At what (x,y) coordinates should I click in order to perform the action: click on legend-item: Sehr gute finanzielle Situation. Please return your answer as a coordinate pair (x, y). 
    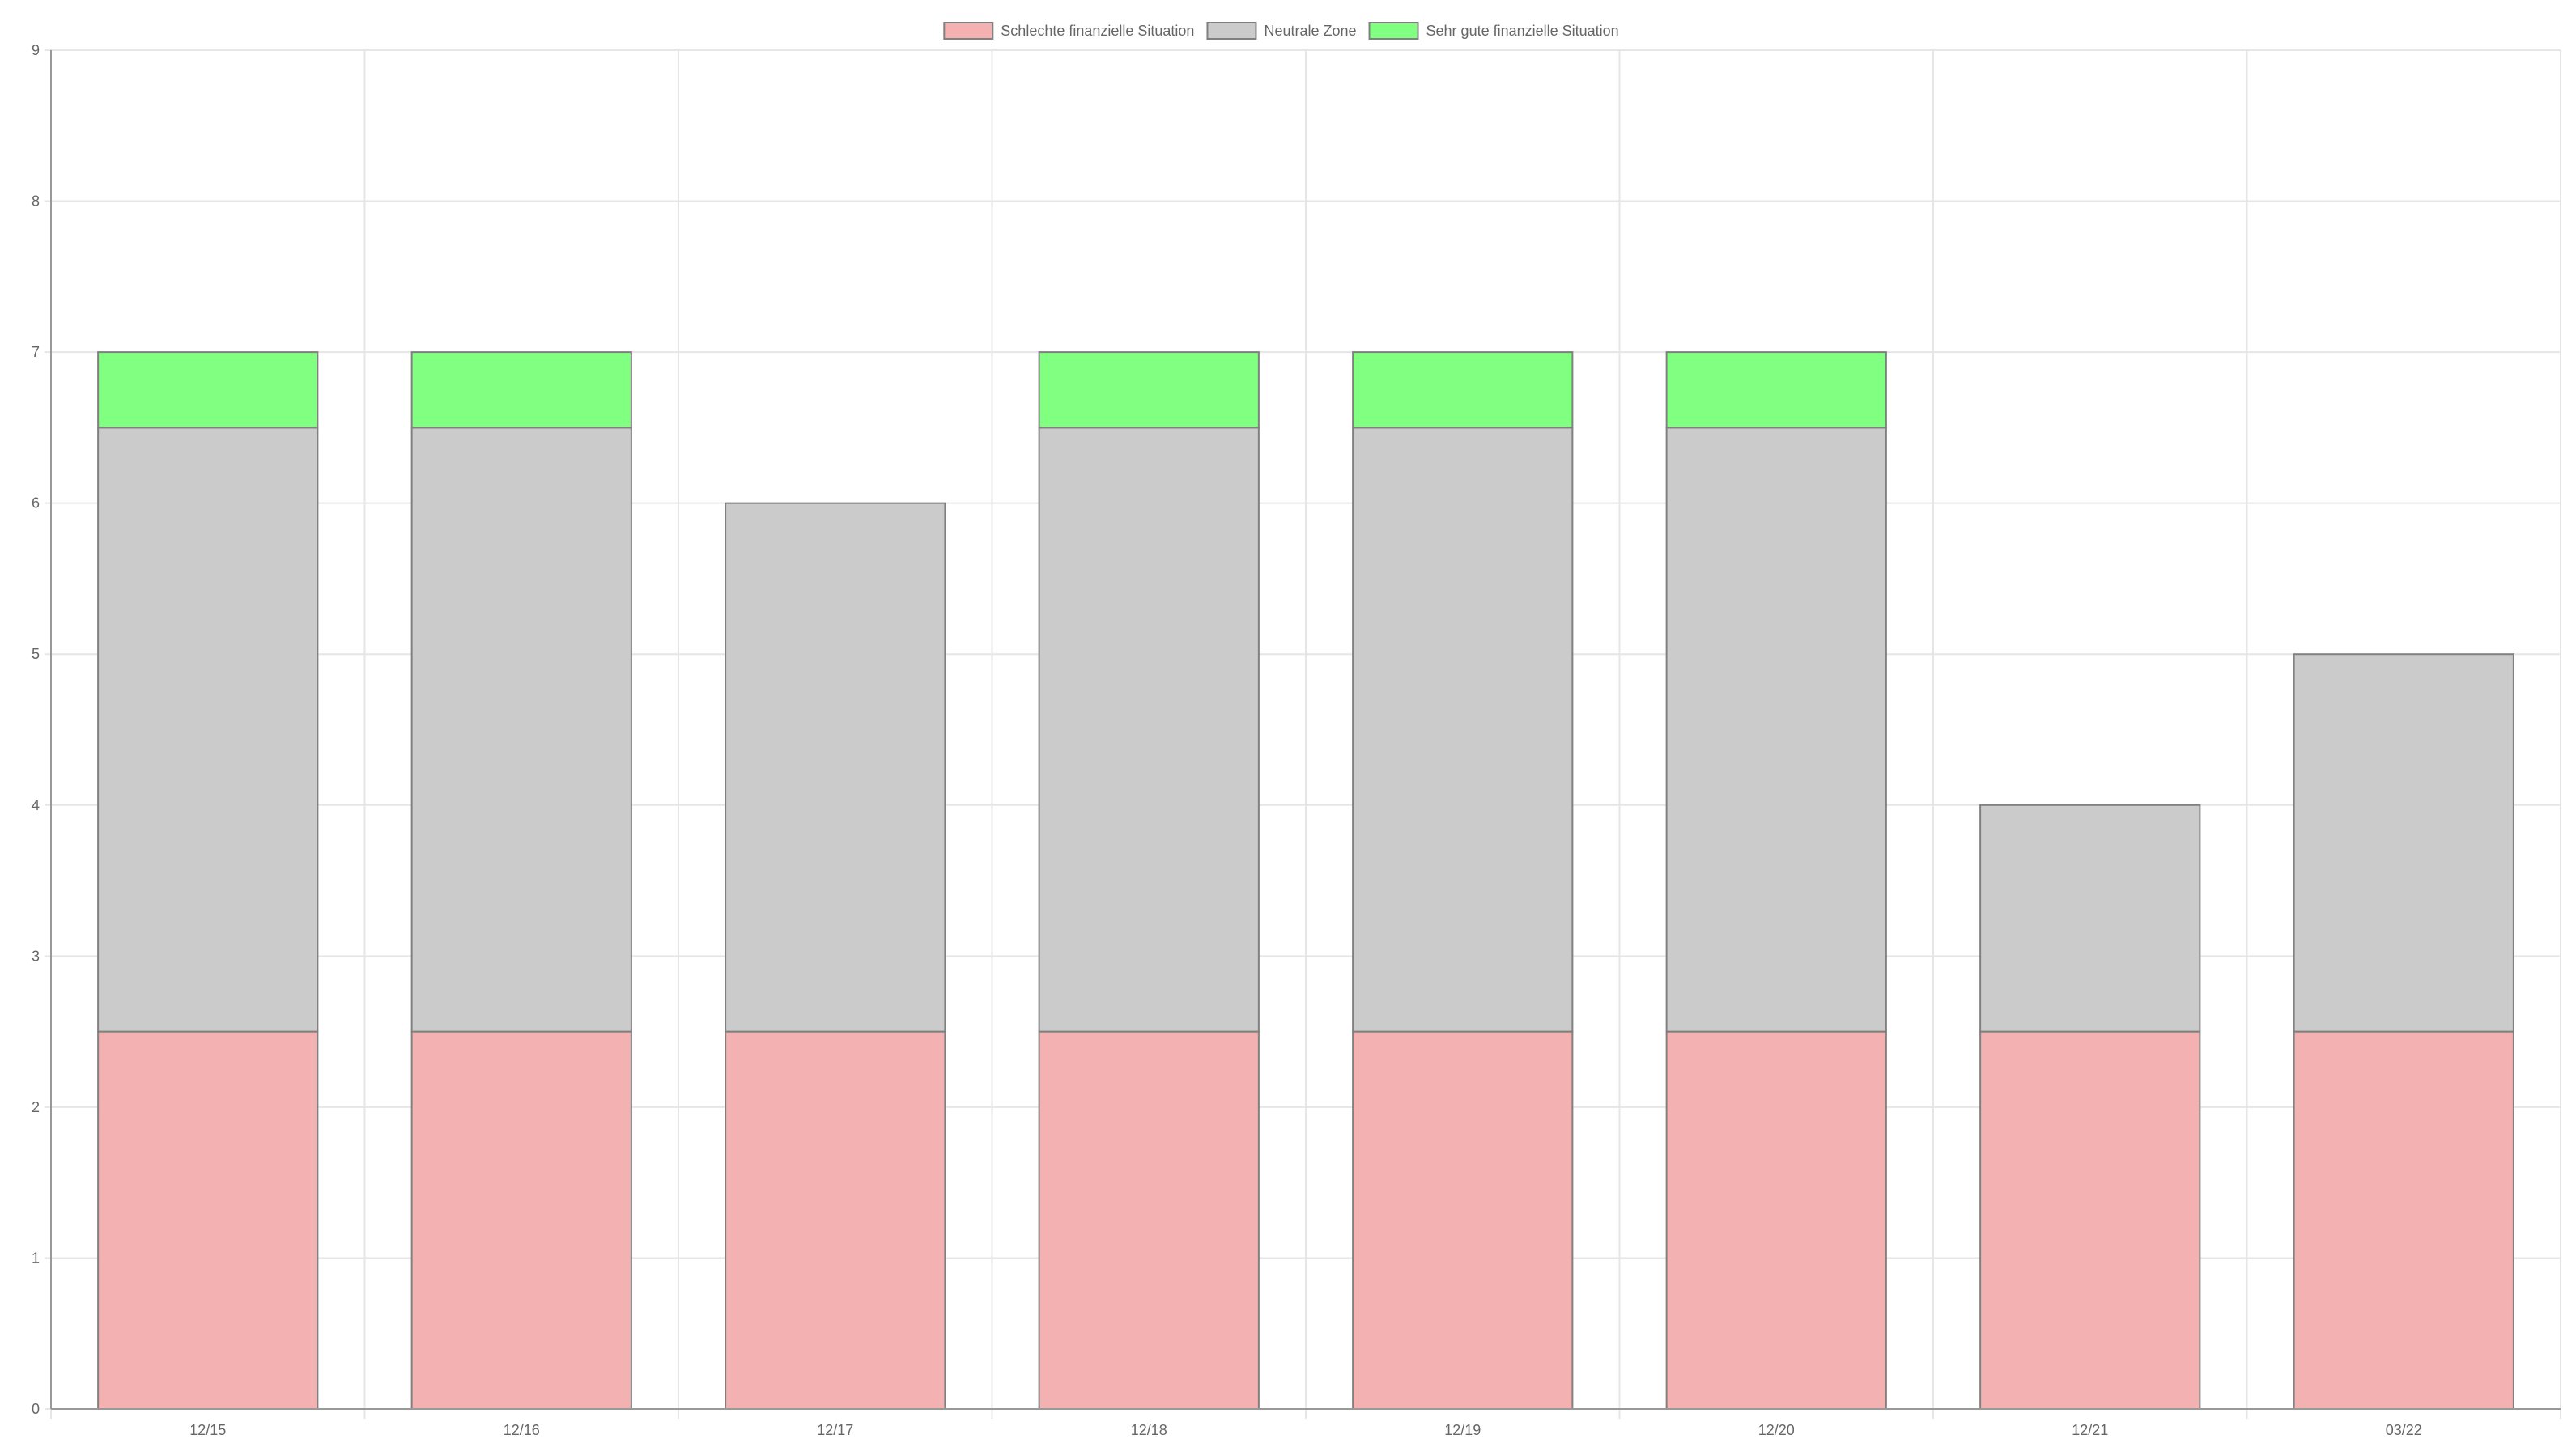
    Looking at the image, I should click on (1494, 31).